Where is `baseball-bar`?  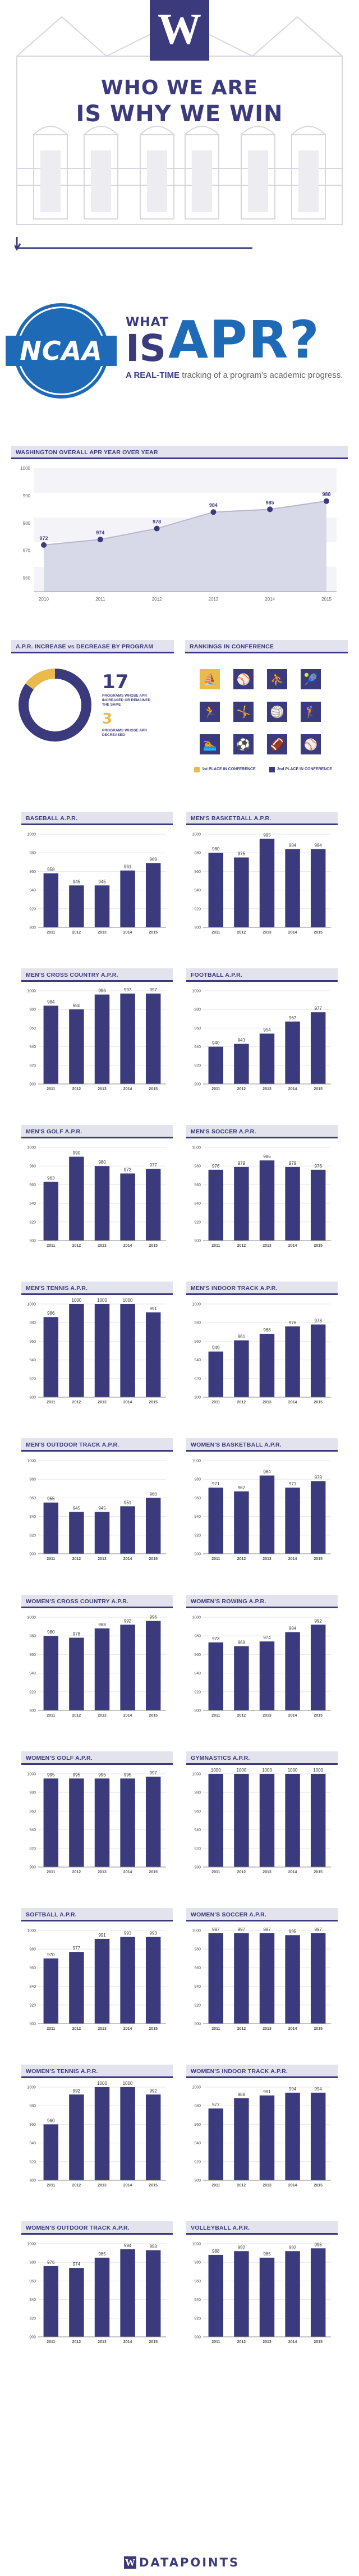 baseball-bar is located at coordinates (153, 895).